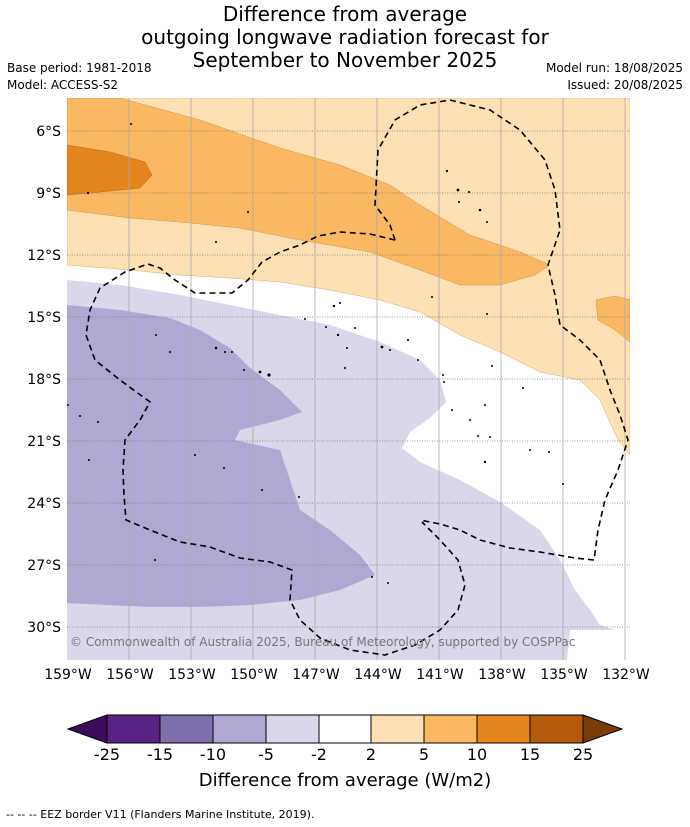  What do you see at coordinates (63, 85) in the screenshot?
I see `model-name: Model: ACCESS-S2` at bounding box center [63, 85].